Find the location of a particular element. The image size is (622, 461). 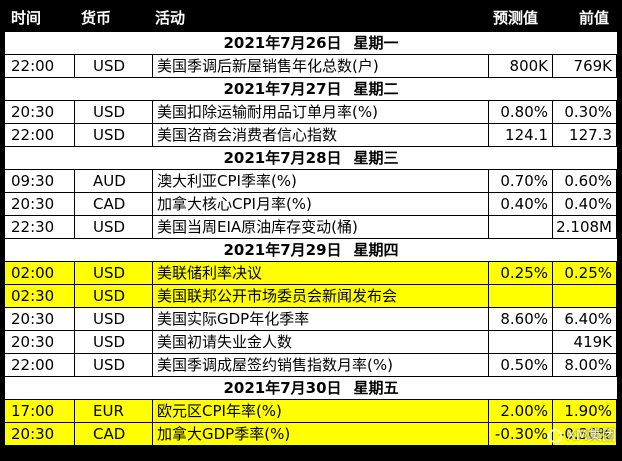

cell-event: 美国季调成屋签约销售指数月率(%) is located at coordinates (321, 365).